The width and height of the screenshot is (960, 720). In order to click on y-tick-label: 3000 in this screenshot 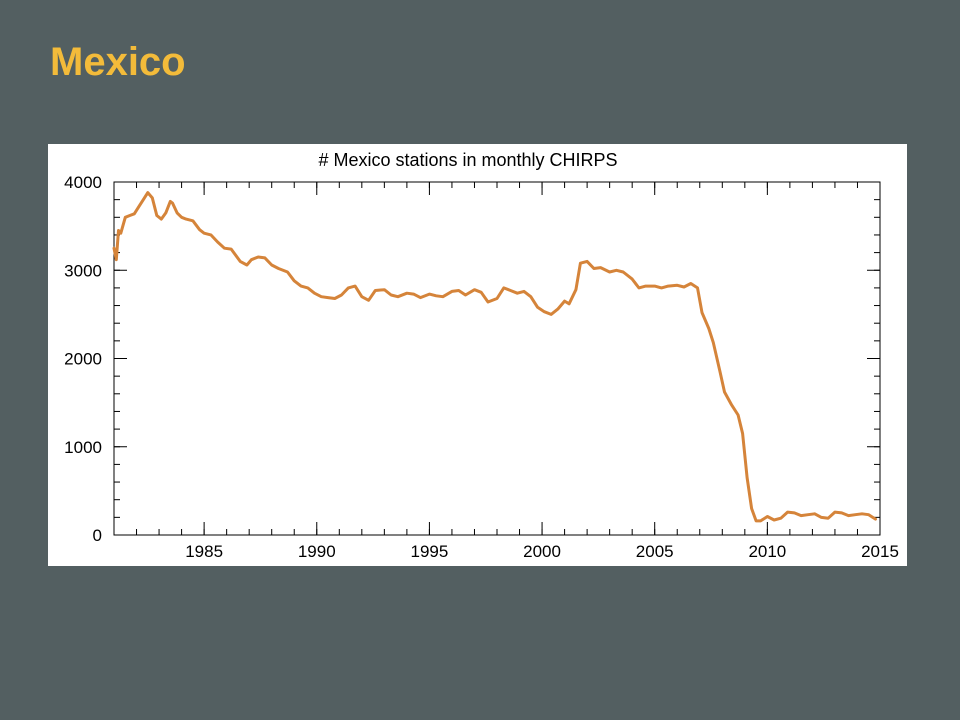, I will do `click(83, 270)`.